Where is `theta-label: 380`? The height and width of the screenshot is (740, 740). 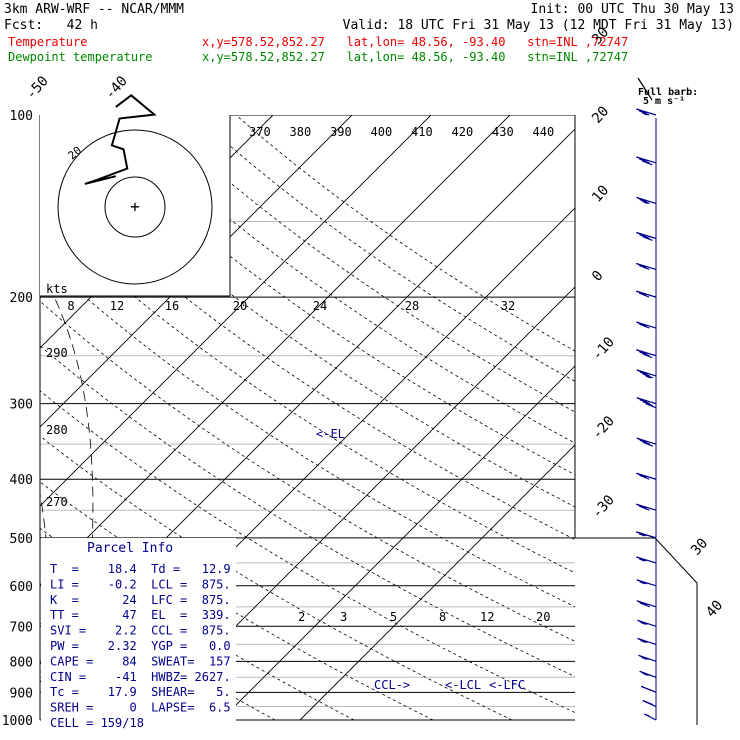
theta-label: 380 is located at coordinates (301, 132).